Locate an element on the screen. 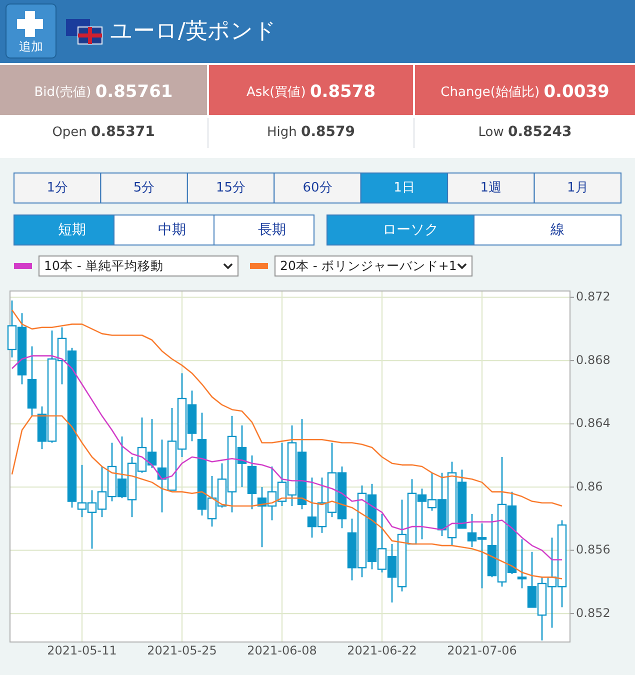 This screenshot has width=635, height=675. x-tick-label: 2021-06-22 is located at coordinates (382, 650).